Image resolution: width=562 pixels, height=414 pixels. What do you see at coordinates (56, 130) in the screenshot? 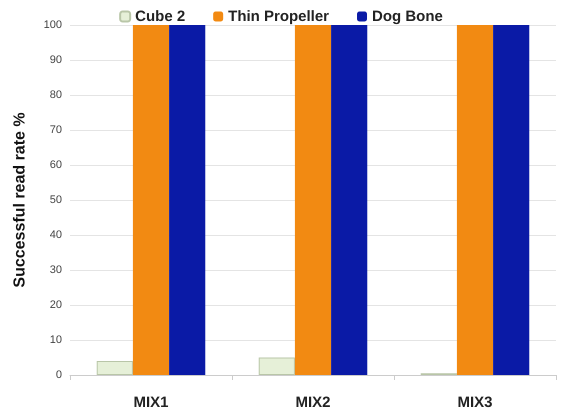
I see `y-tick-label: 70` at bounding box center [56, 130].